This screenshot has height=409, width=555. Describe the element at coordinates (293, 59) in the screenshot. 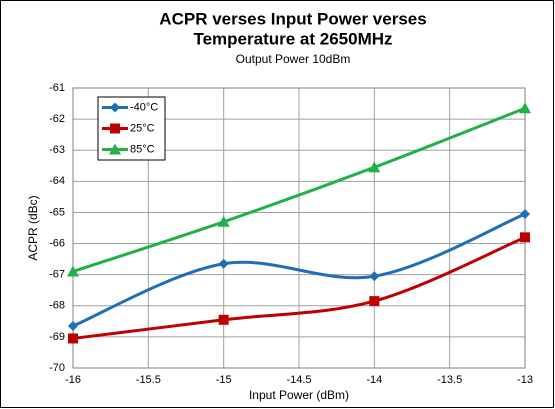

I see `chart-subtitle: Output Power 10dBm` at that location.